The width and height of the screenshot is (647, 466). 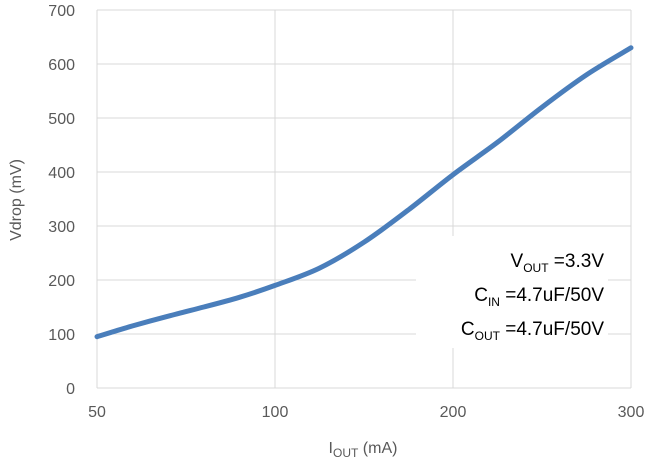 What do you see at coordinates (631, 412) in the screenshot?
I see `x-tick-label: 300` at bounding box center [631, 412].